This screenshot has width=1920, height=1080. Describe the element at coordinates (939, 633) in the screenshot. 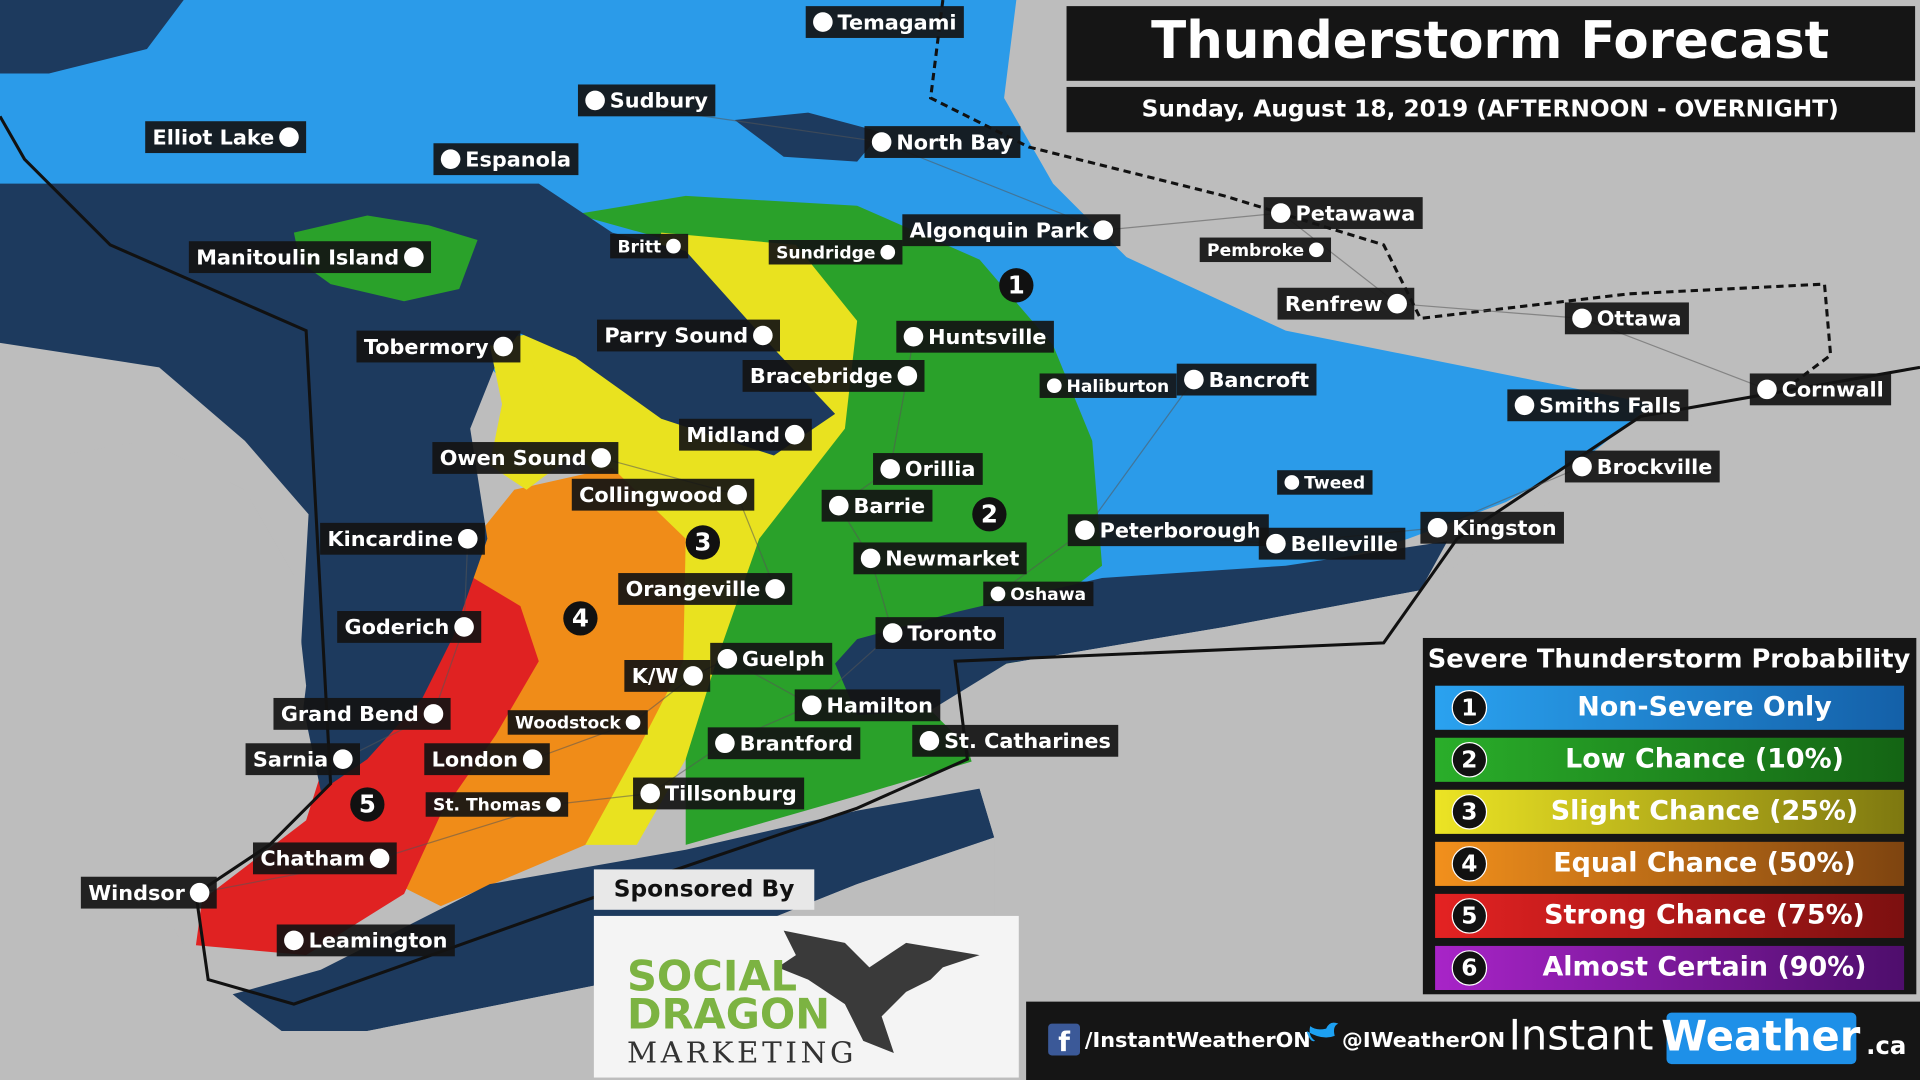

I see `city-label: Toronto` at that location.